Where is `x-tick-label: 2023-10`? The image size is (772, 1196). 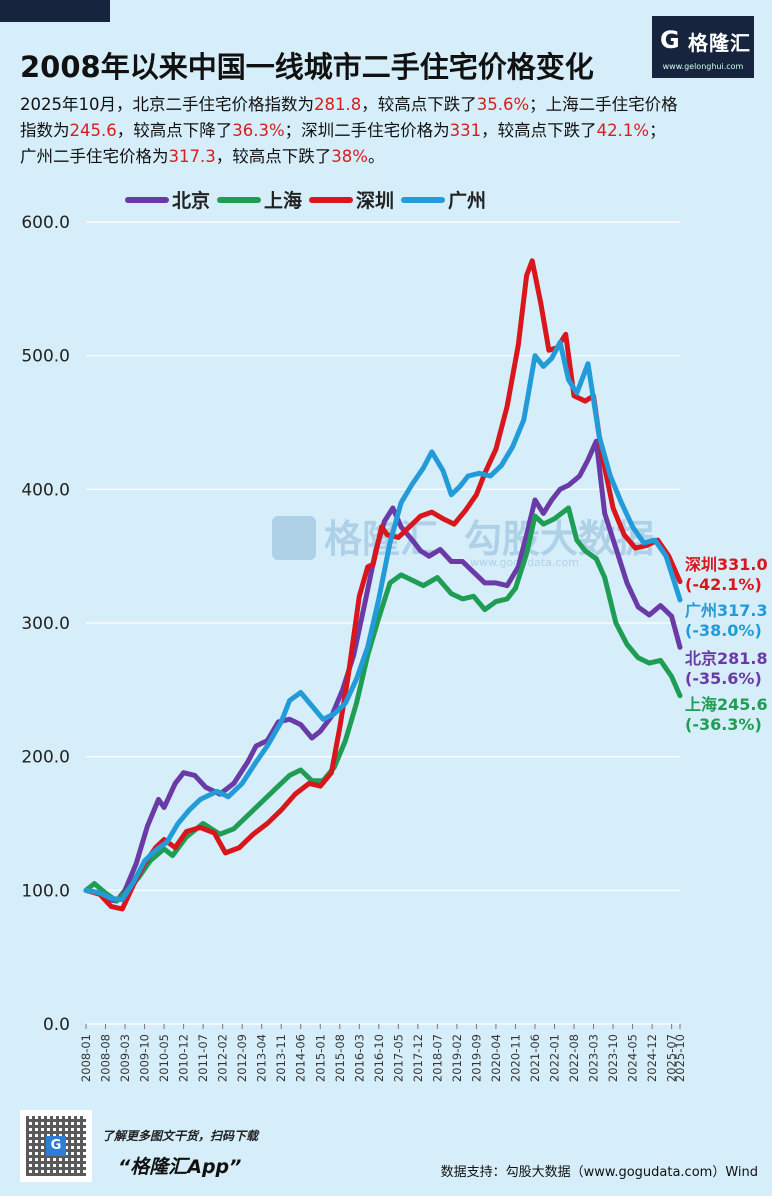 x-tick-label: 2023-10 is located at coordinates (613, 1058).